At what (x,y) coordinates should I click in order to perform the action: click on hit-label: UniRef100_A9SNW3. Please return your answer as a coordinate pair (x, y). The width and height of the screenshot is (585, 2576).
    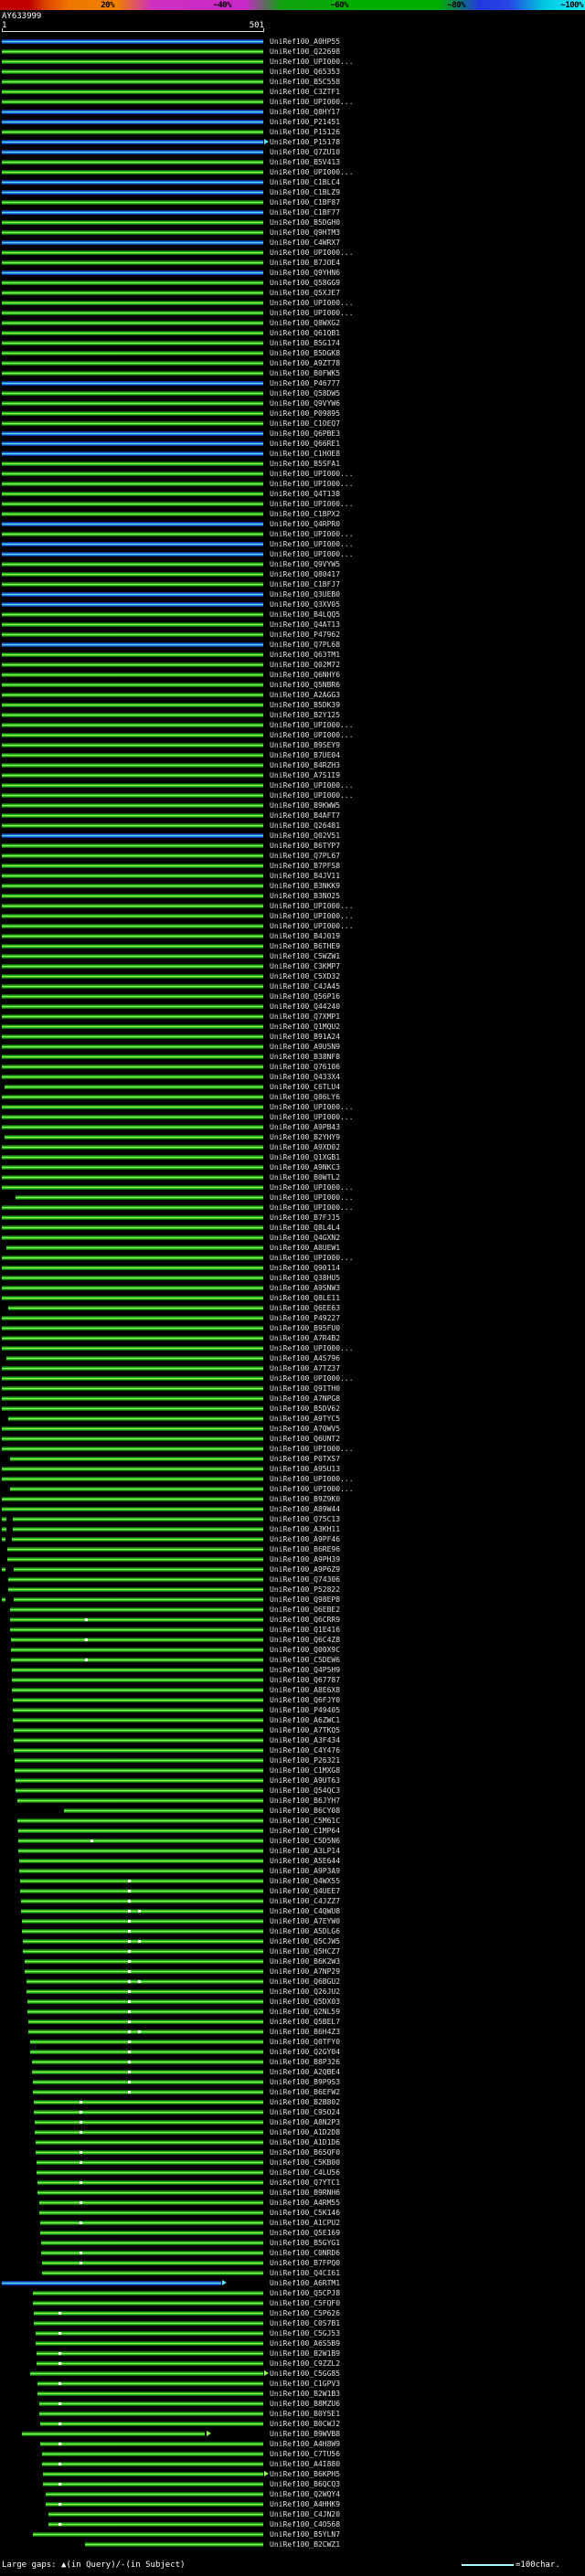
    Looking at the image, I should click on (305, 1288).